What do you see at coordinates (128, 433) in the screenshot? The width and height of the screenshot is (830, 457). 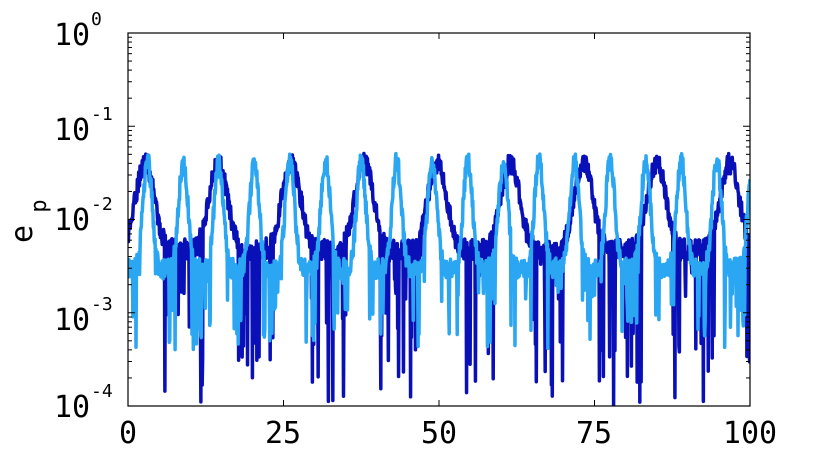 I see `x-tick-label-0: 0` at bounding box center [128, 433].